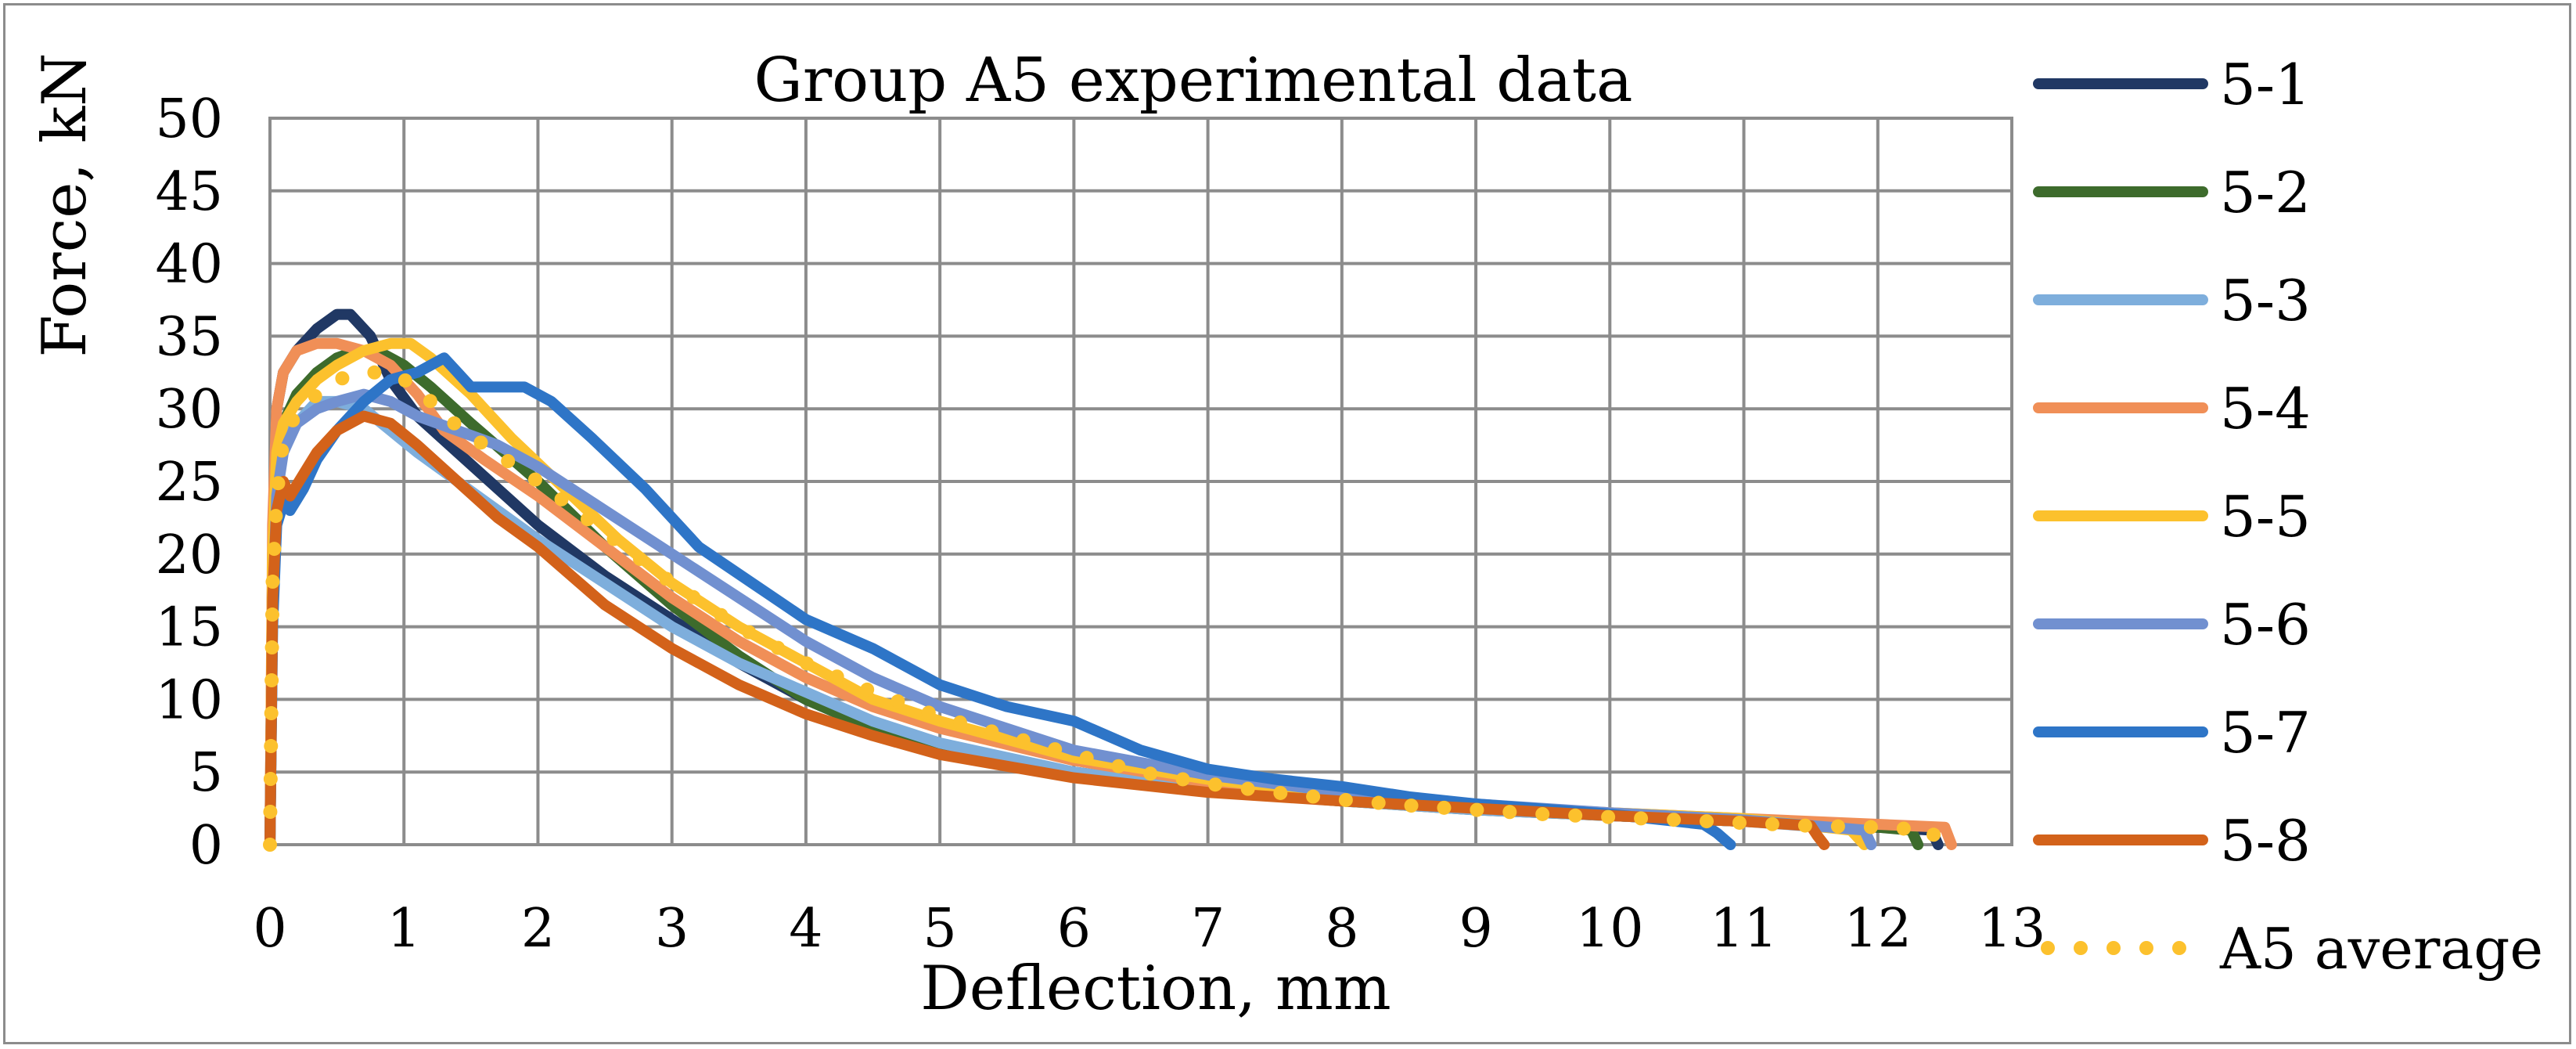 The height and width of the screenshot is (1049, 2576). What do you see at coordinates (940, 929) in the screenshot?
I see `x-tick-label: 5` at bounding box center [940, 929].